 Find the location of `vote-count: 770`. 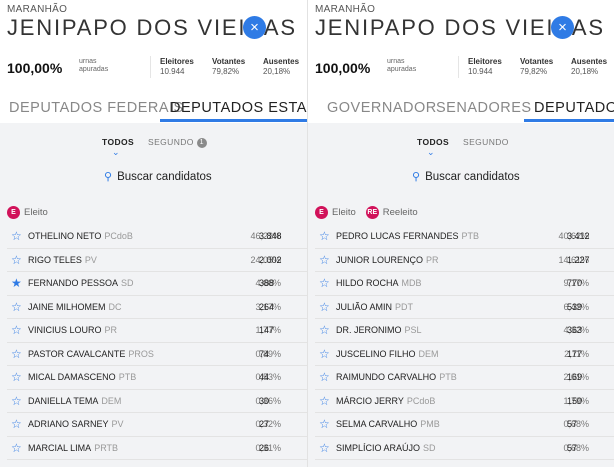

vote-count: 770 is located at coordinates (575, 283).